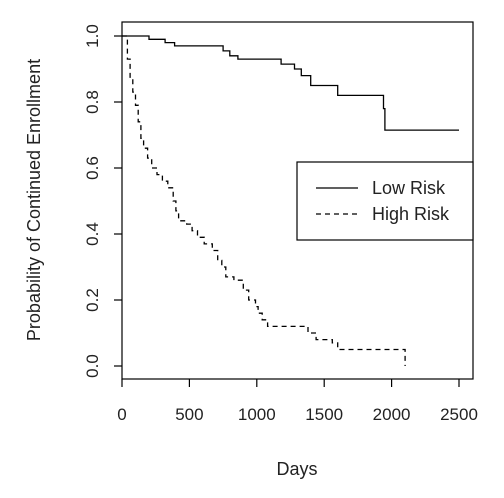  I want to click on y-tick-label: 0.4, so click(92, 234).